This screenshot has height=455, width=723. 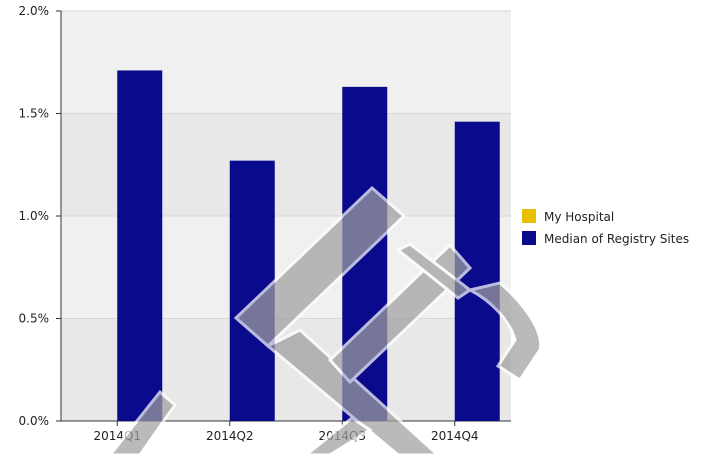 What do you see at coordinates (34, 421) in the screenshot?
I see `y-tick-label: 0.0%` at bounding box center [34, 421].